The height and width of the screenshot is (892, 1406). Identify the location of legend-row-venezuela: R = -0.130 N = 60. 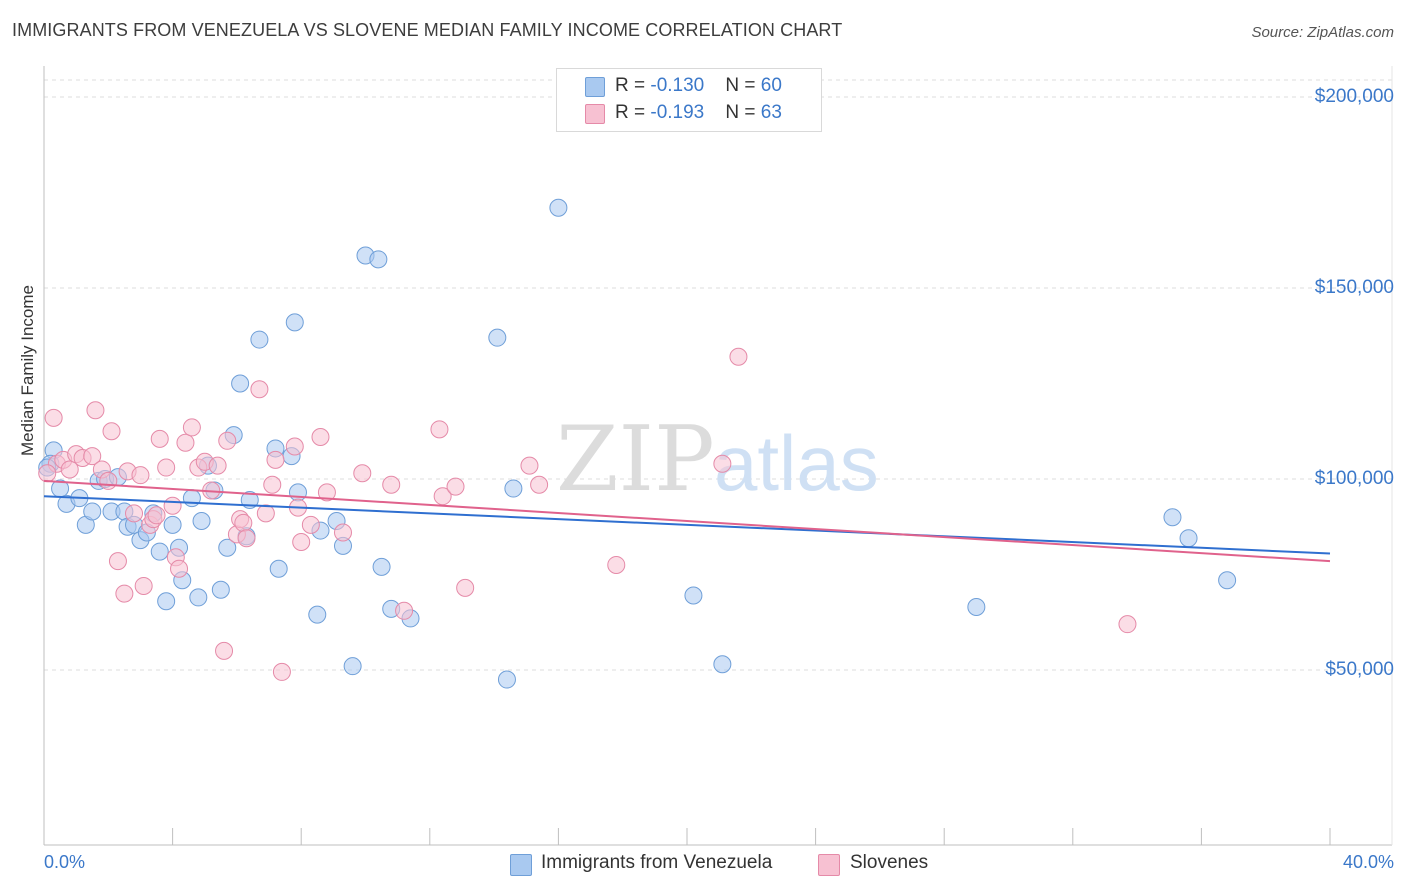
(698, 86).